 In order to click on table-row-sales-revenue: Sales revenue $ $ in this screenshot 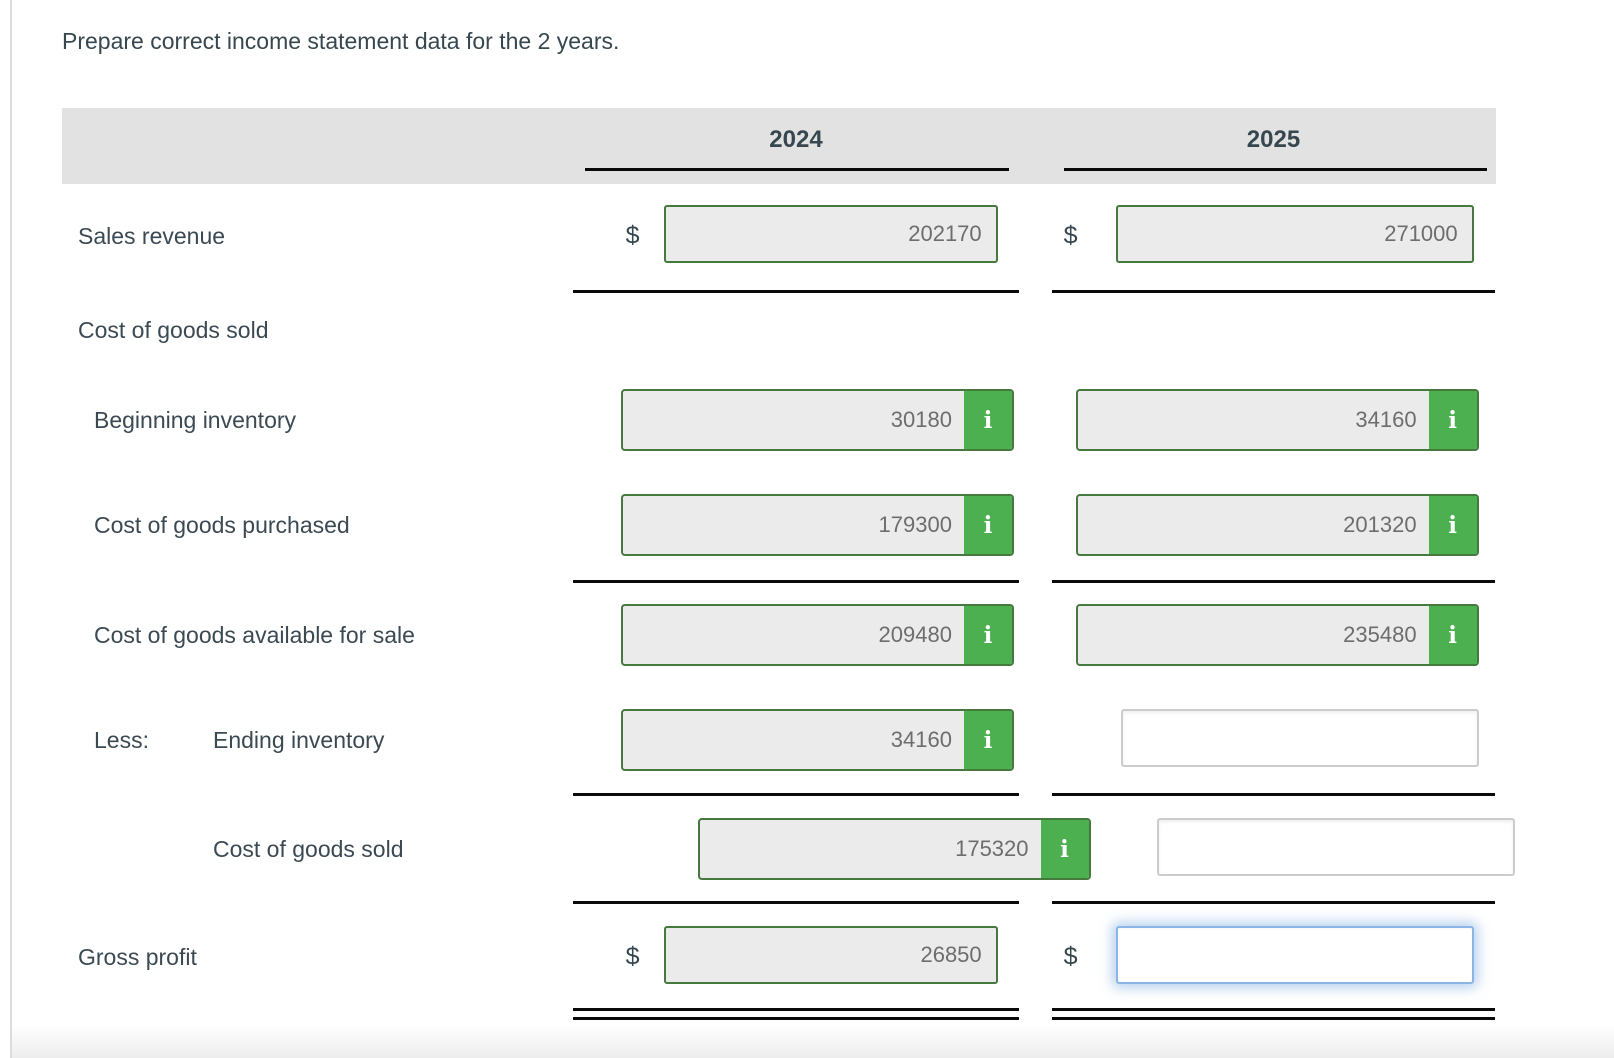, I will do `click(779, 236)`.